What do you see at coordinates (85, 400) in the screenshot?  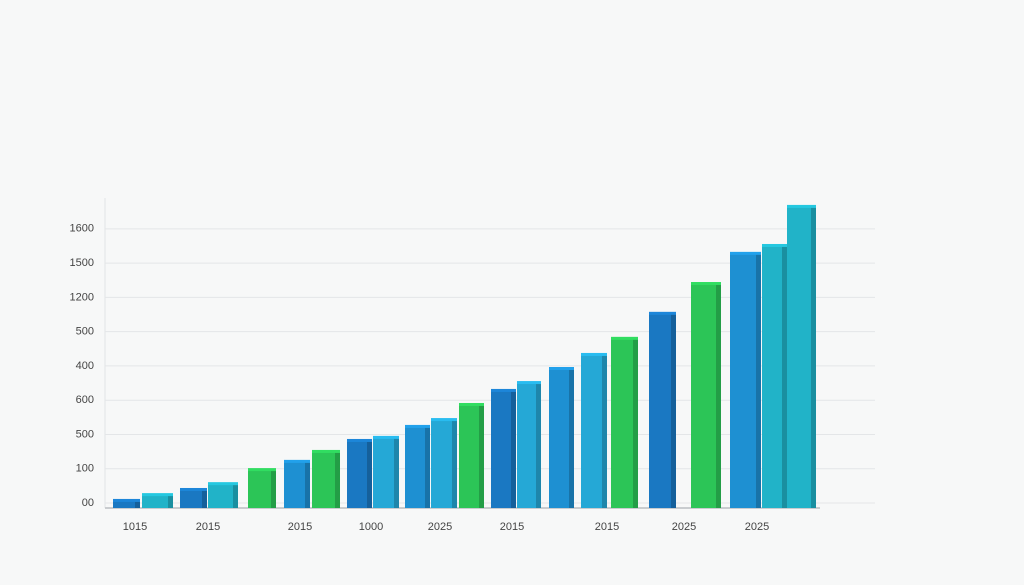 I see `y-tick-label: 600` at bounding box center [85, 400].